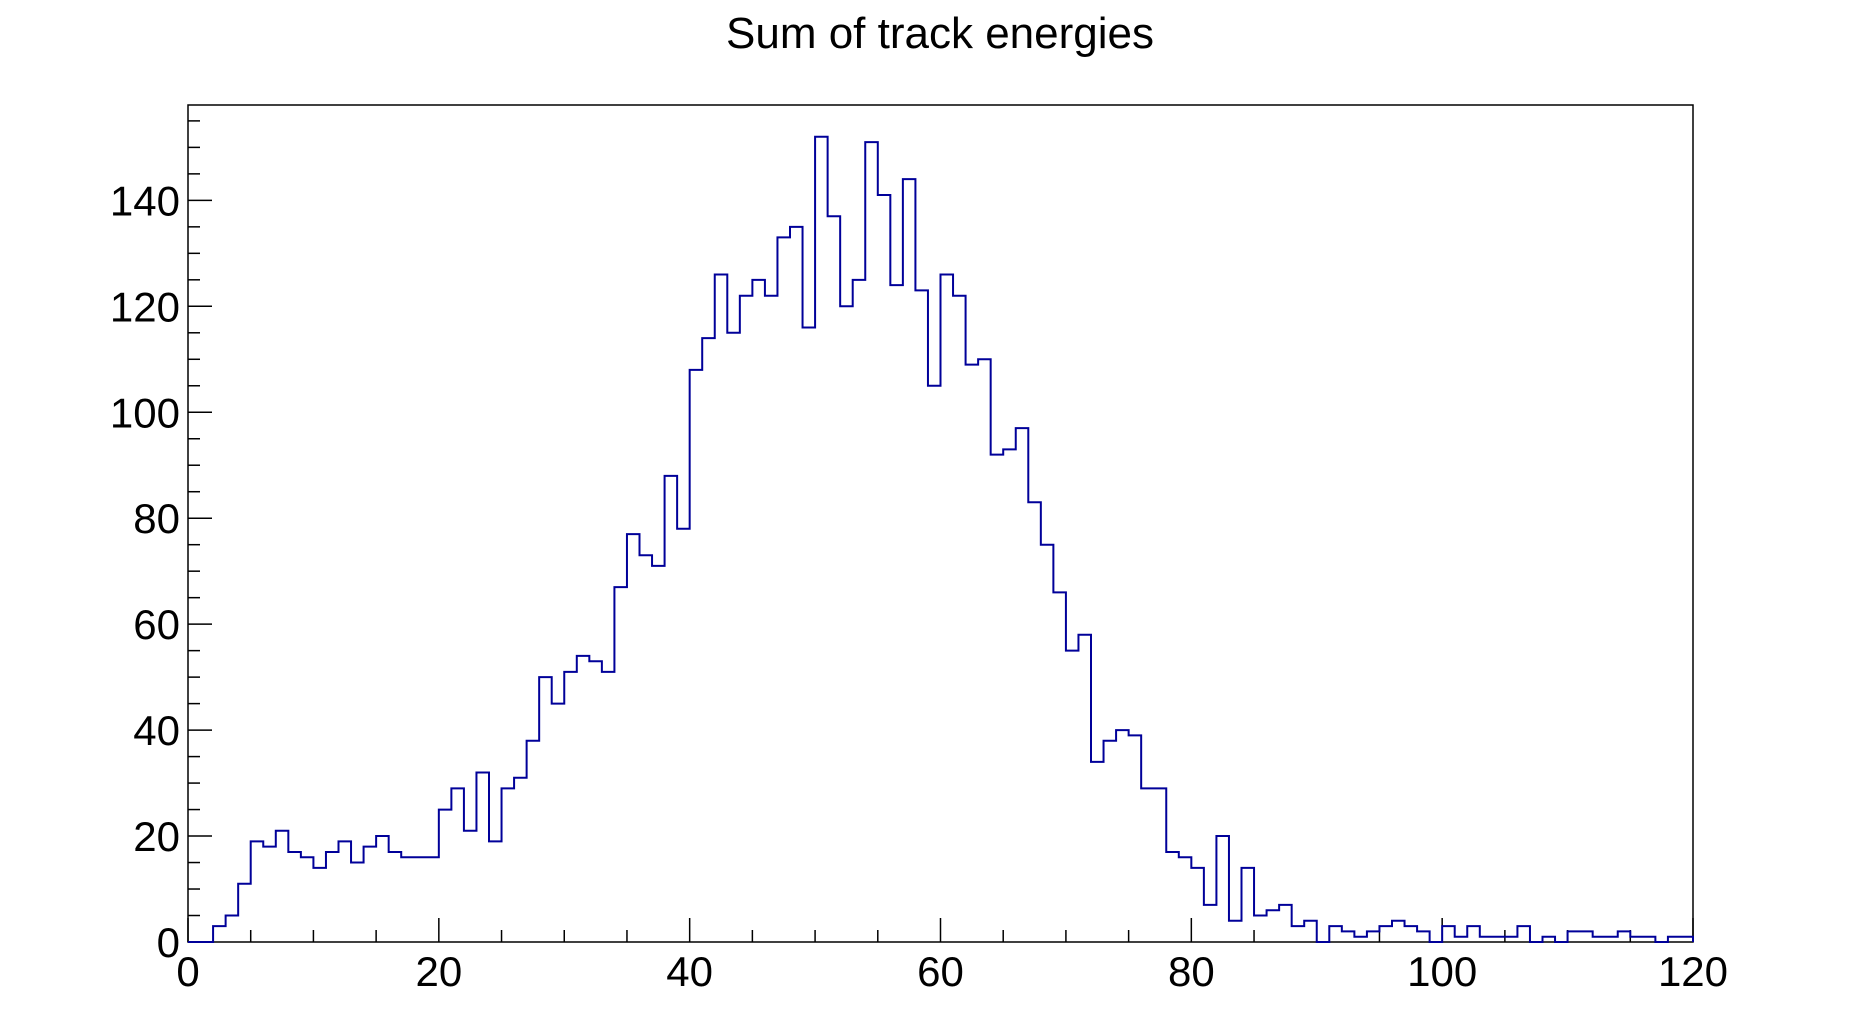 Image resolution: width=1851 pixels, height=1030 pixels. Describe the element at coordinates (145, 200) in the screenshot. I see `y-tick-label: 140` at that location.